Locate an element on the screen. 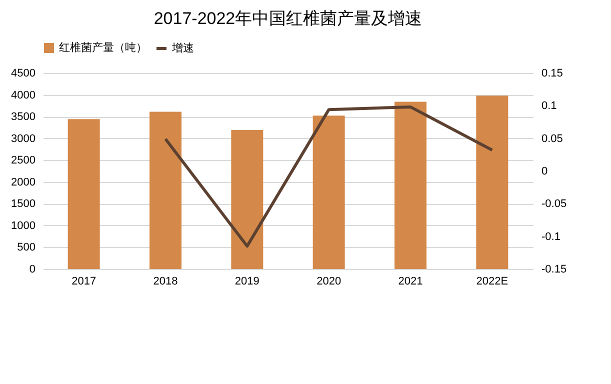 Image resolution: width=611 pixels, height=384 pixels. y-tick-label: 3500 is located at coordinates (23, 117).